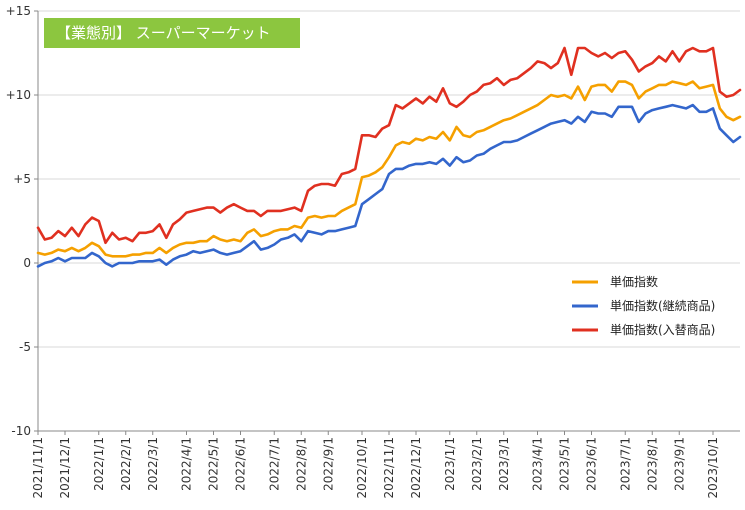 This screenshot has height=510, width=745. What do you see at coordinates (713, 468) in the screenshot?
I see `x-tick-label: 2023/10/1` at bounding box center [713, 468].